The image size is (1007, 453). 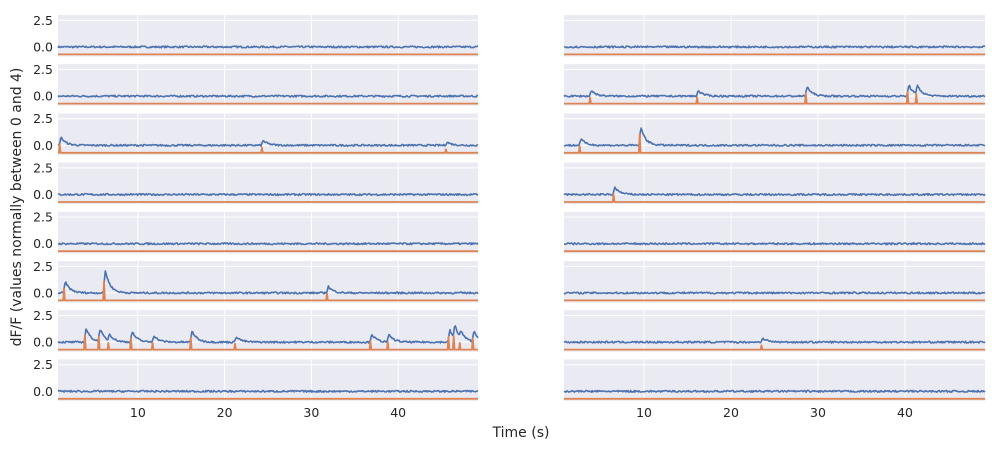 I want to click on panel-c1-r4: 0.0 2.5, so click(x=255, y=182).